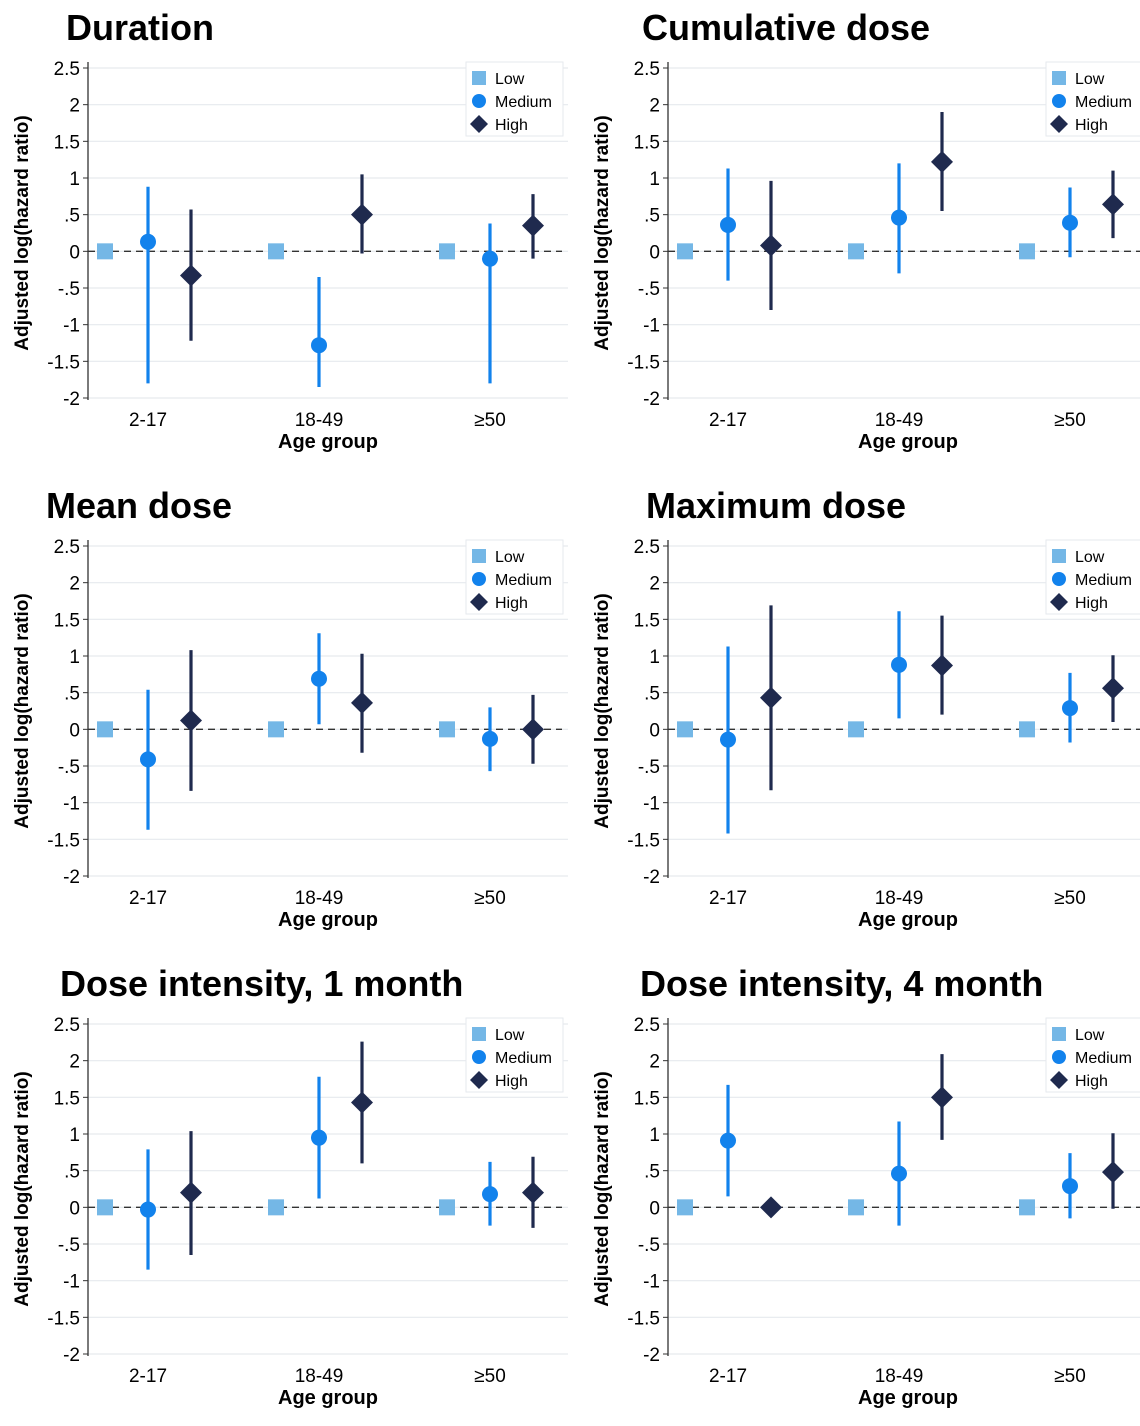  Describe the element at coordinates (139, 505) in the screenshot. I see `chart-title: Mean dose` at that location.